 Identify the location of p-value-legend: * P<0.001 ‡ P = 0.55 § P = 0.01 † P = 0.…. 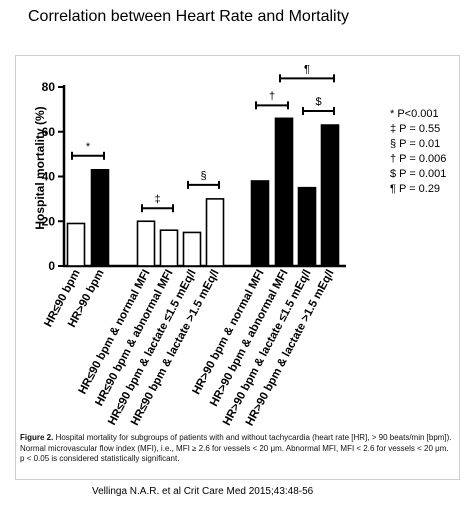
(418, 152).